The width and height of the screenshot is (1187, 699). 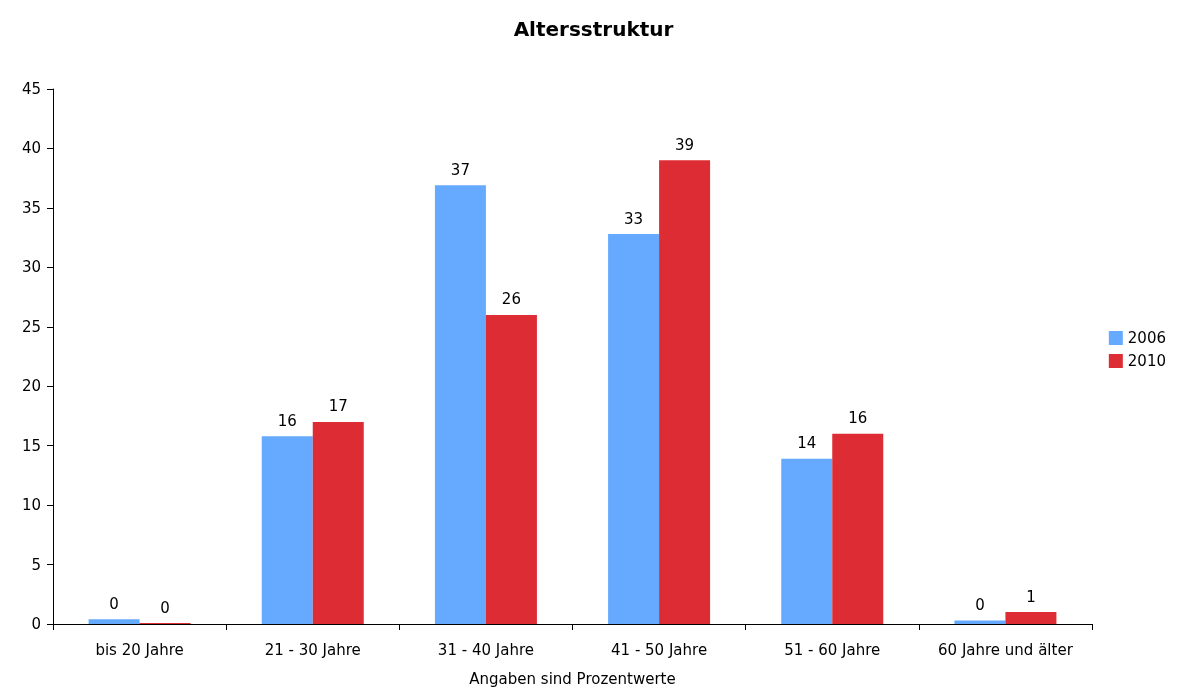 I want to click on data-label: 39, so click(x=685, y=144).